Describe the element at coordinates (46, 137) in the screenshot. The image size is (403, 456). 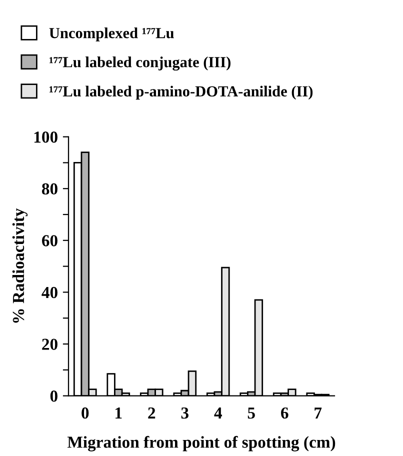
I see `y-tick-label: 100` at that location.